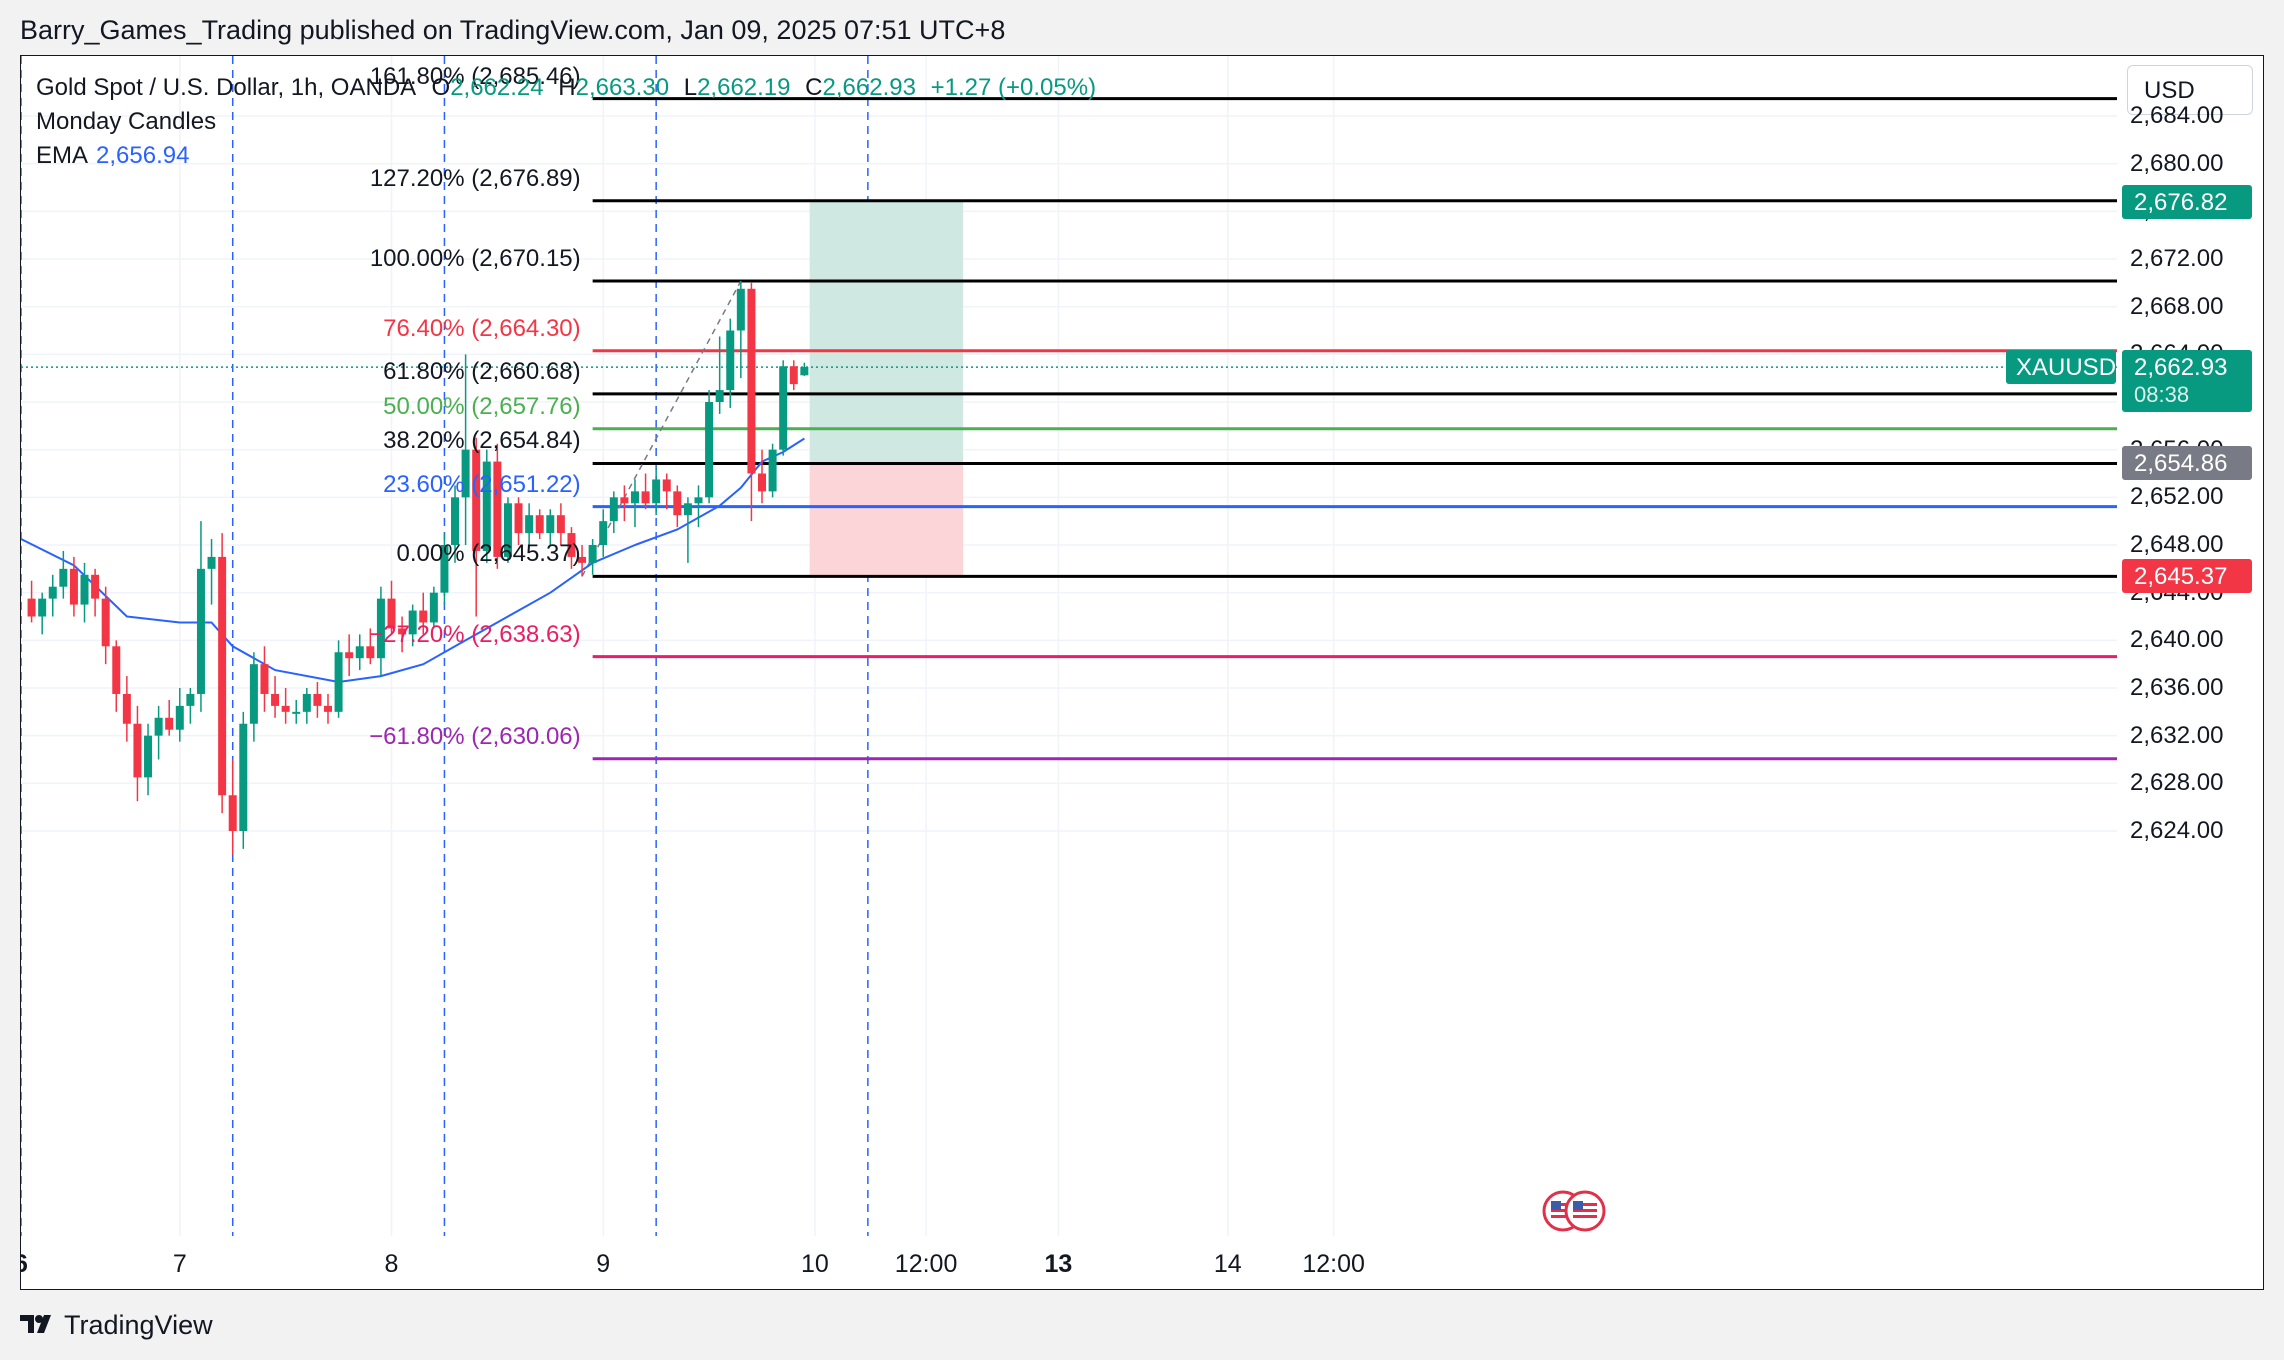 Image resolution: width=2284 pixels, height=1360 pixels. I want to click on fib-level-label: 100.00% (2,670.15), so click(475, 259).